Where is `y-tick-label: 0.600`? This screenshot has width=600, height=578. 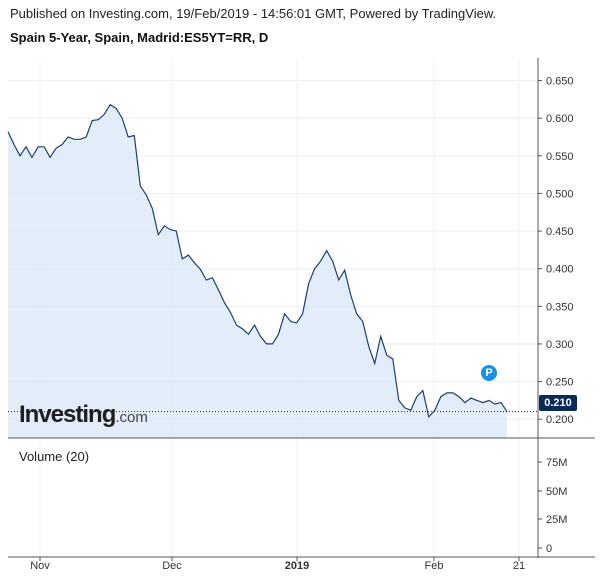 y-tick-label: 0.600 is located at coordinates (560, 119).